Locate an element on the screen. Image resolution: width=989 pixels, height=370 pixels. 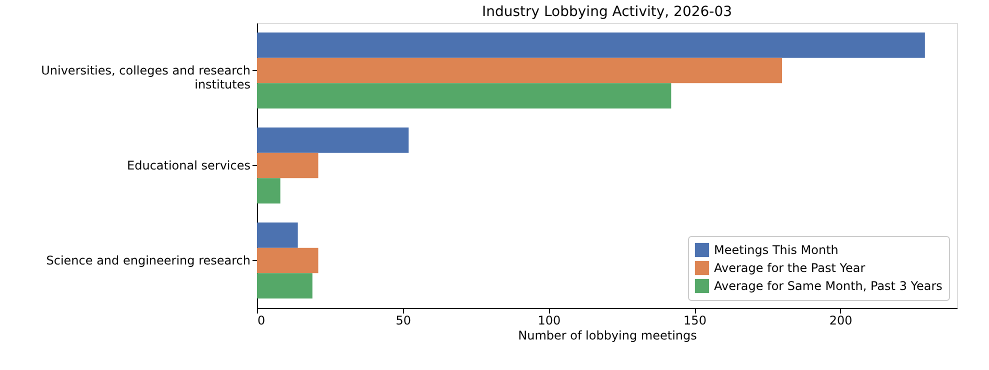
chart-title: Industry Lobbying Activity, 2026-03 is located at coordinates (607, 12).